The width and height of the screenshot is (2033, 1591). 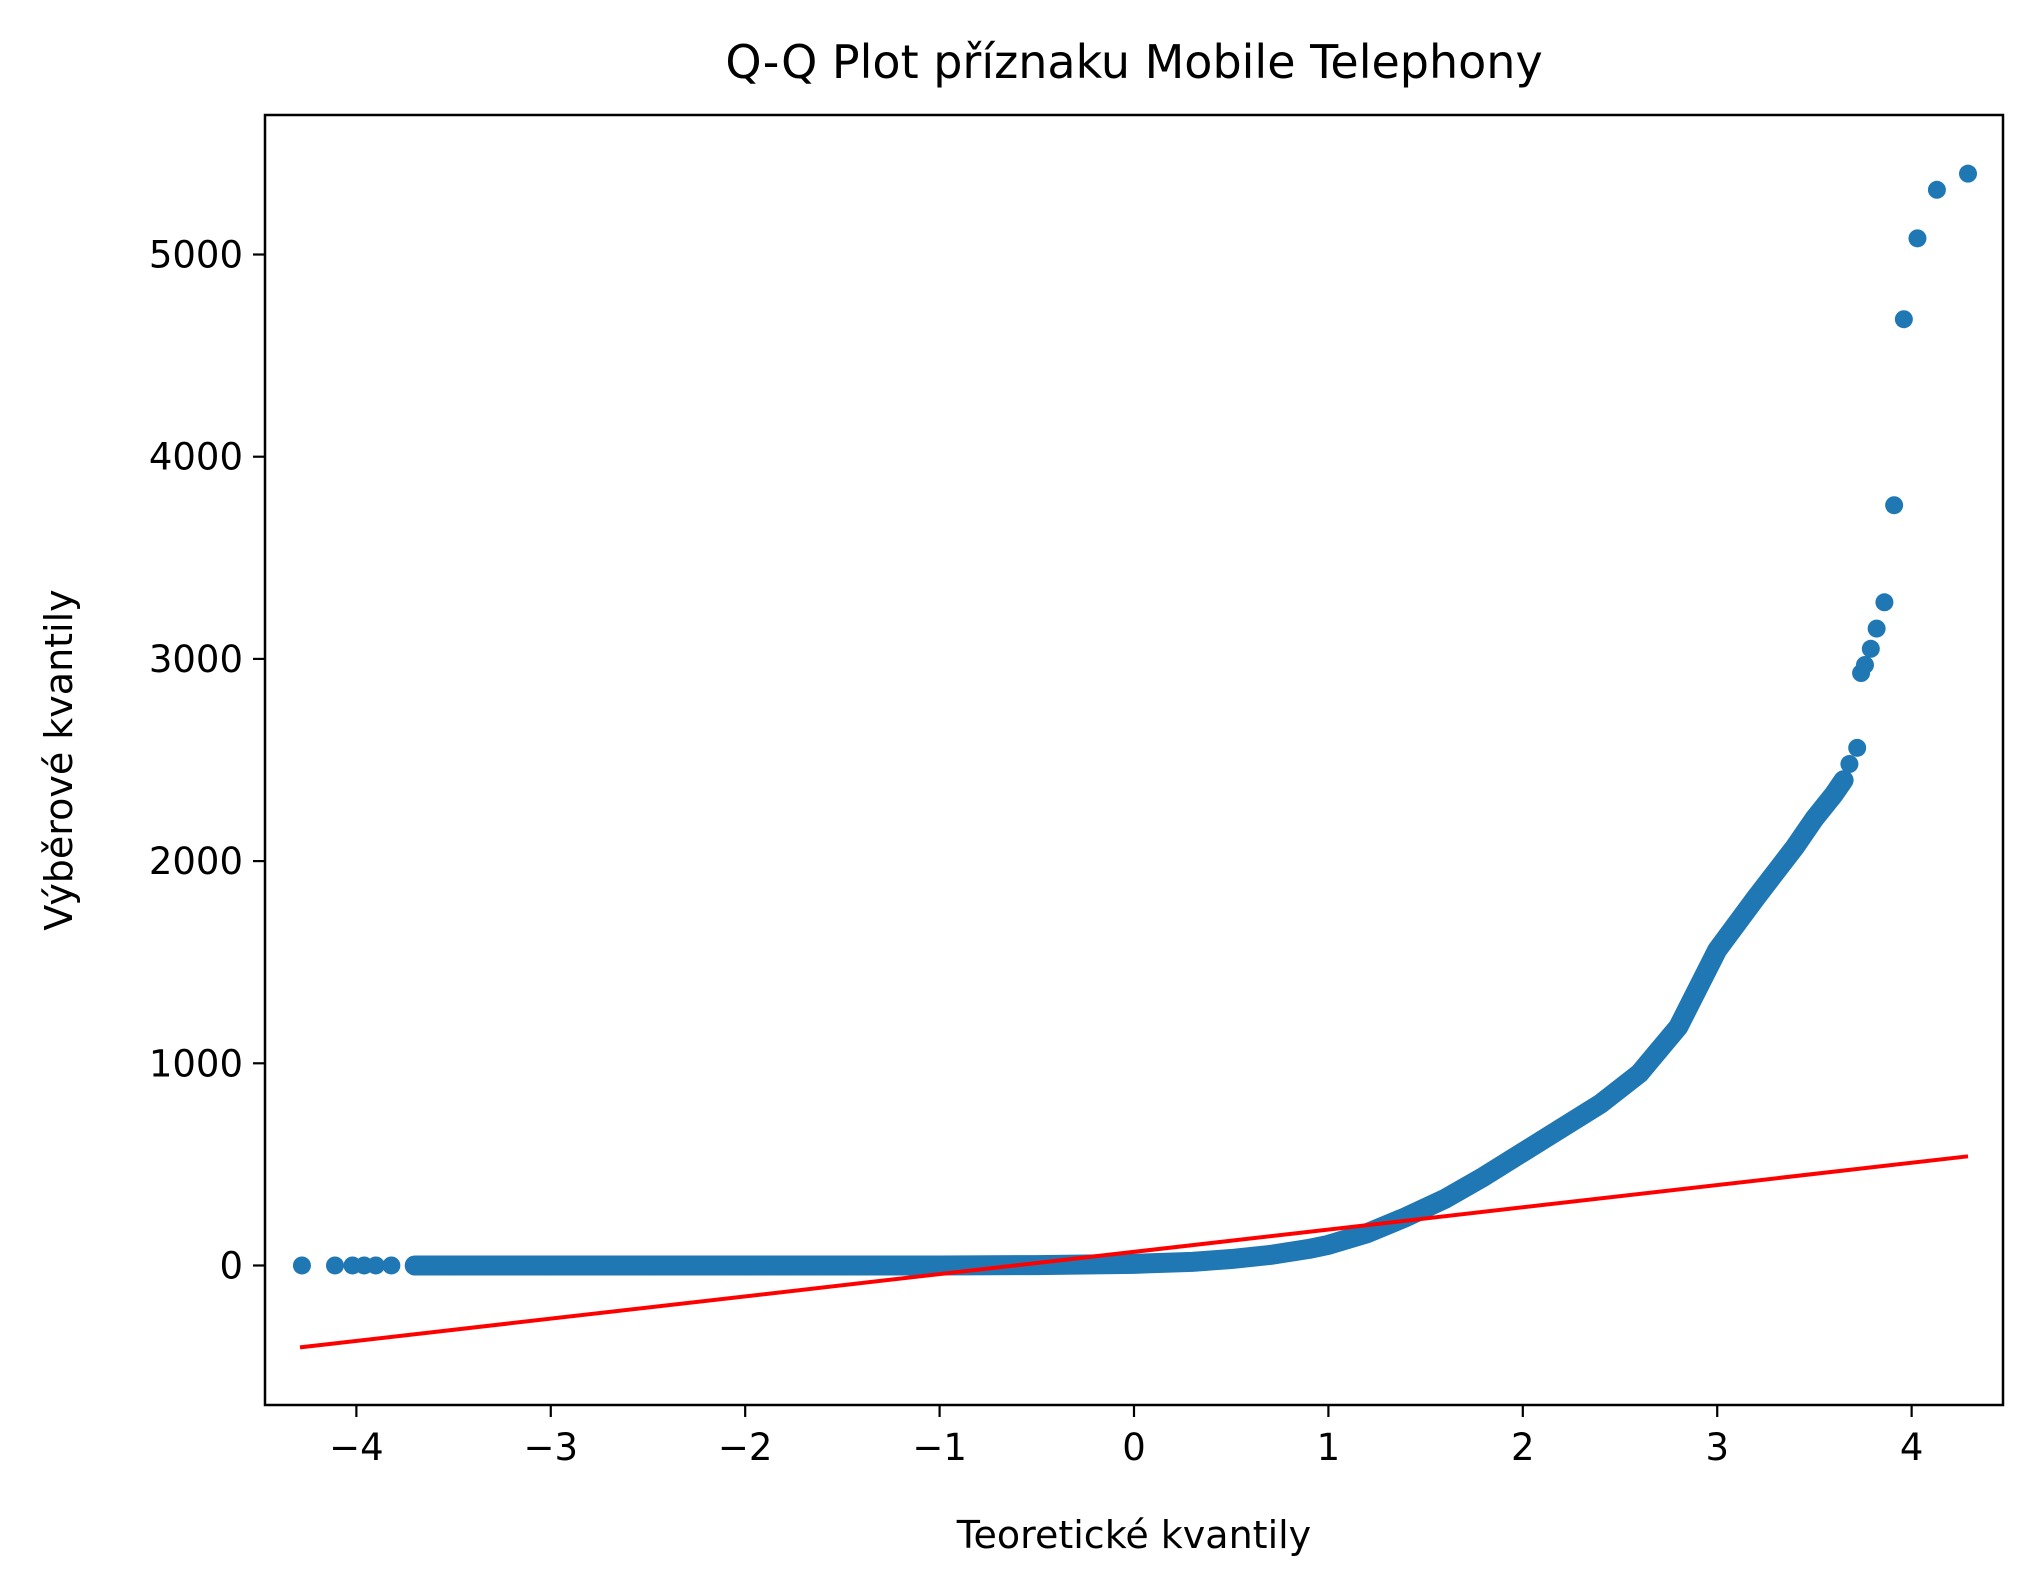 I want to click on x-tick-label: −4, so click(x=356, y=1447).